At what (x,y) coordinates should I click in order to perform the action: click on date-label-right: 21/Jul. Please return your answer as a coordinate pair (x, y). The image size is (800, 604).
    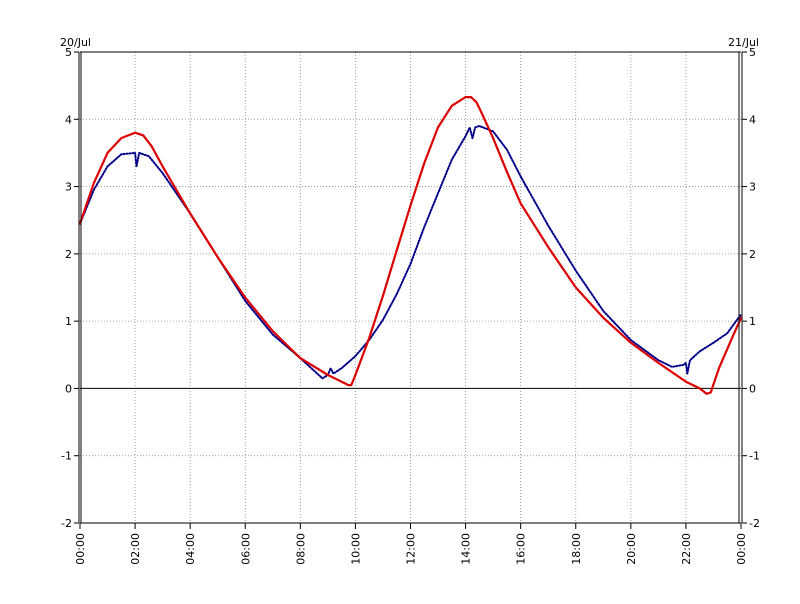
    Looking at the image, I should click on (743, 42).